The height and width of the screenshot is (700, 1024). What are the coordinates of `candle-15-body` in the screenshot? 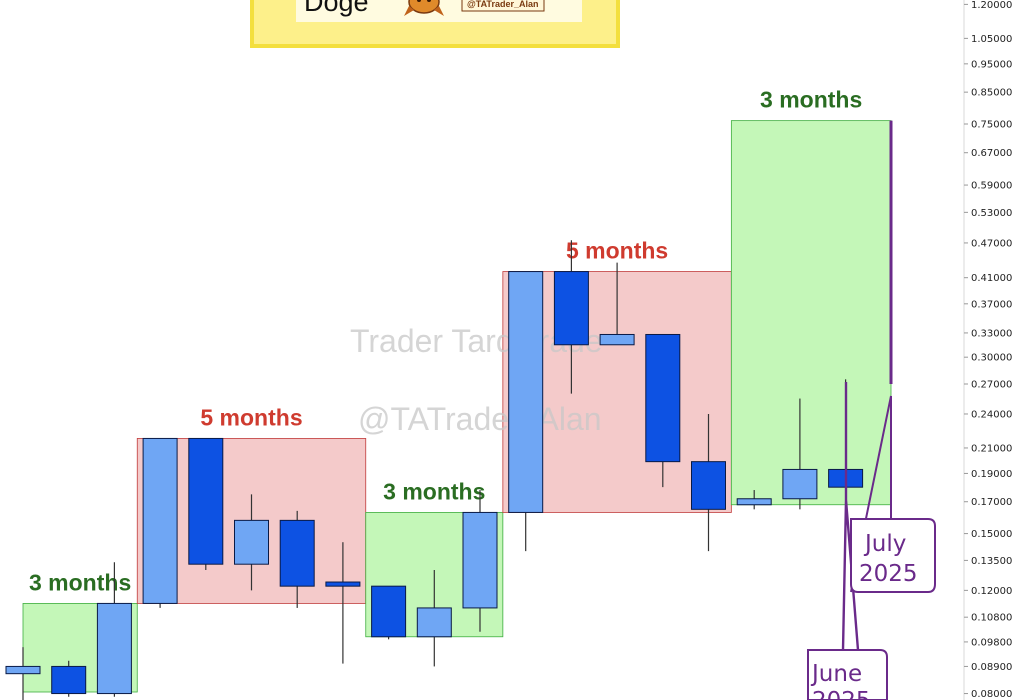 It's located at (663, 398).